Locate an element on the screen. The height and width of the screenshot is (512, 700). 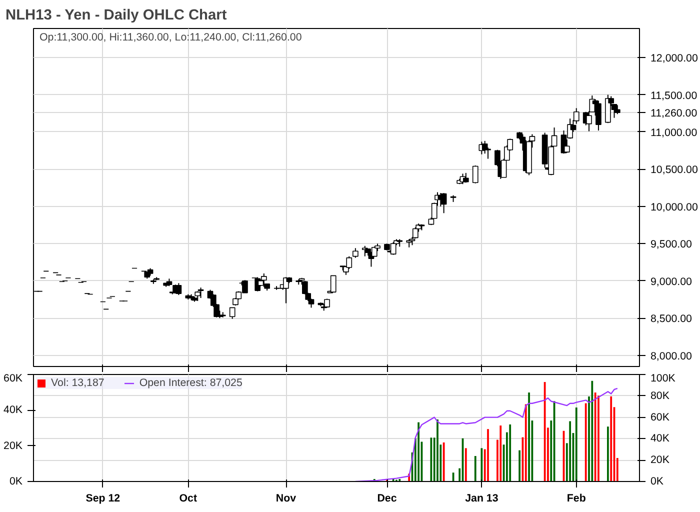
y-tick-label: 11,260.00 is located at coordinates (674, 114).